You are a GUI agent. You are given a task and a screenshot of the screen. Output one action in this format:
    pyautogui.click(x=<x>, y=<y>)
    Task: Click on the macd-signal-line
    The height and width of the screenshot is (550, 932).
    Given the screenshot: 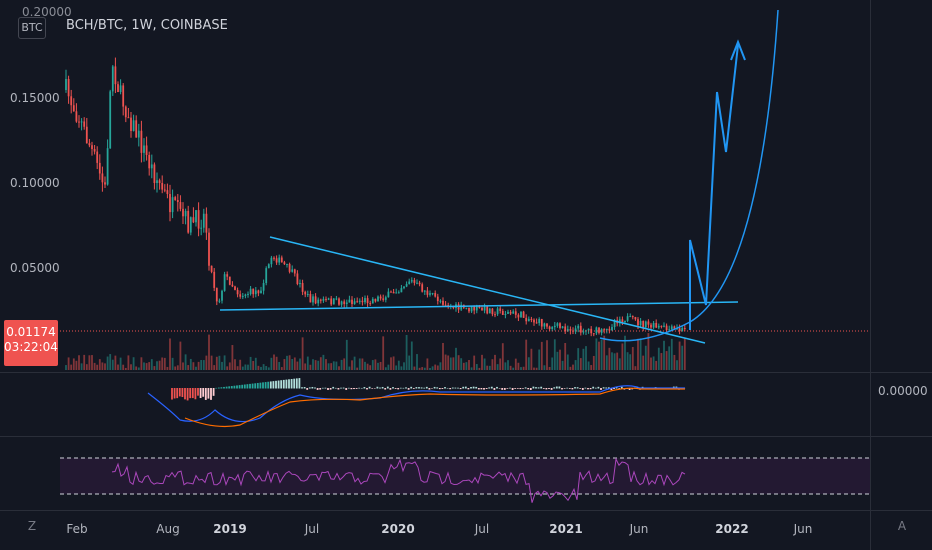 What is the action you would take?
    pyautogui.click(x=434, y=407)
    